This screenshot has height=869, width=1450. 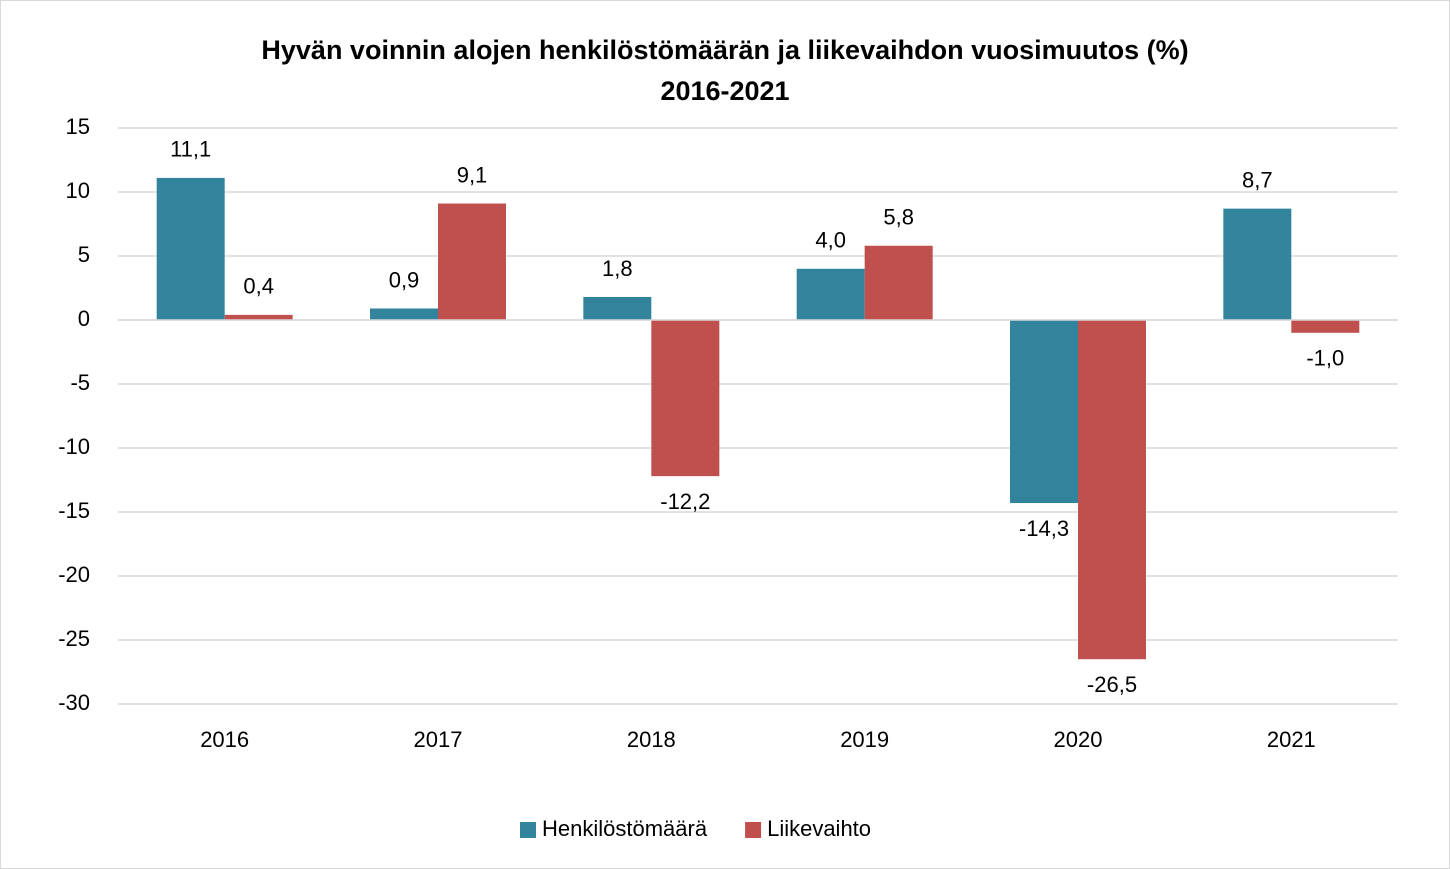 I want to click on legend-label: Liikevaihto, so click(x=819, y=828).